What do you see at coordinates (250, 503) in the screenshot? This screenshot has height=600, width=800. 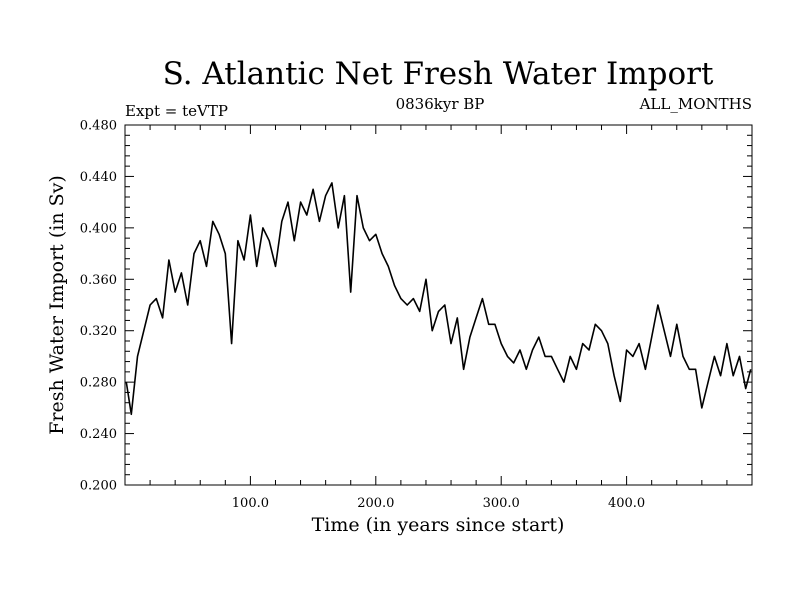 I see `x-tick-label: 100.0` at bounding box center [250, 503].